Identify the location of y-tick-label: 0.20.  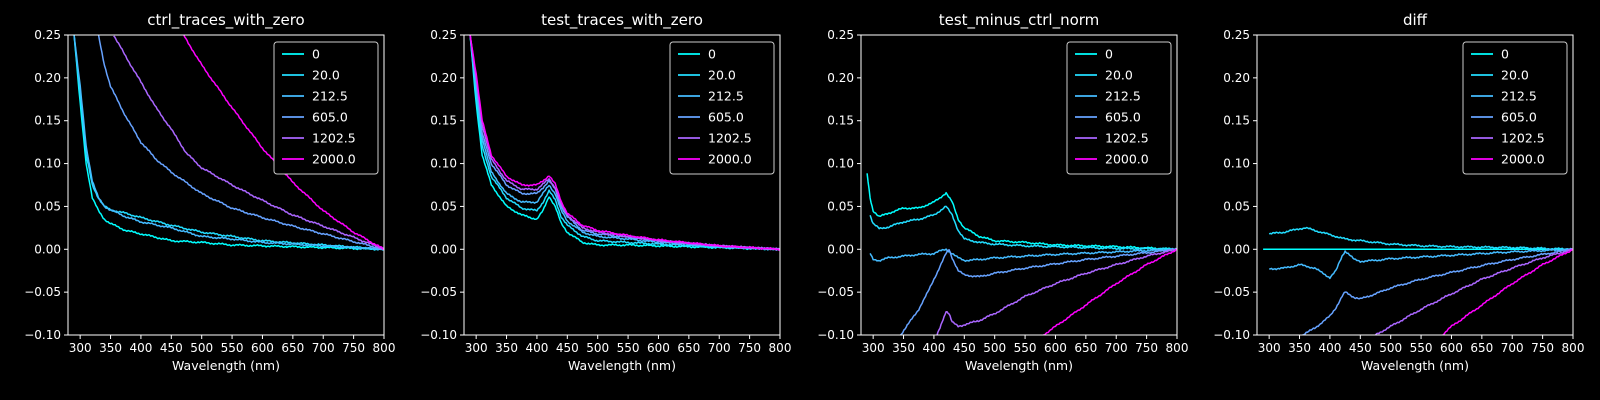
(840, 78).